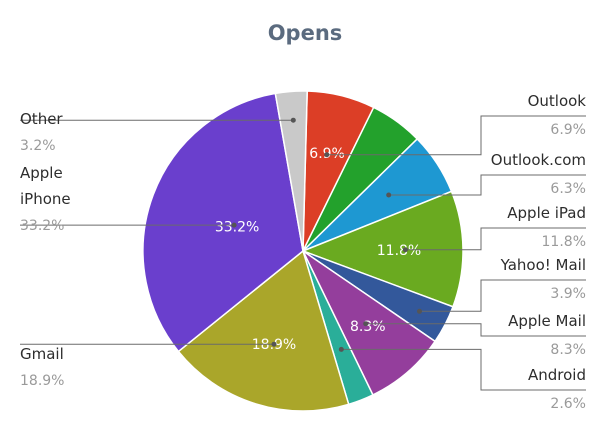  What do you see at coordinates (399, 251) in the screenshot?
I see `slice-value-label-apple-ipad: 11.8%` at bounding box center [399, 251].